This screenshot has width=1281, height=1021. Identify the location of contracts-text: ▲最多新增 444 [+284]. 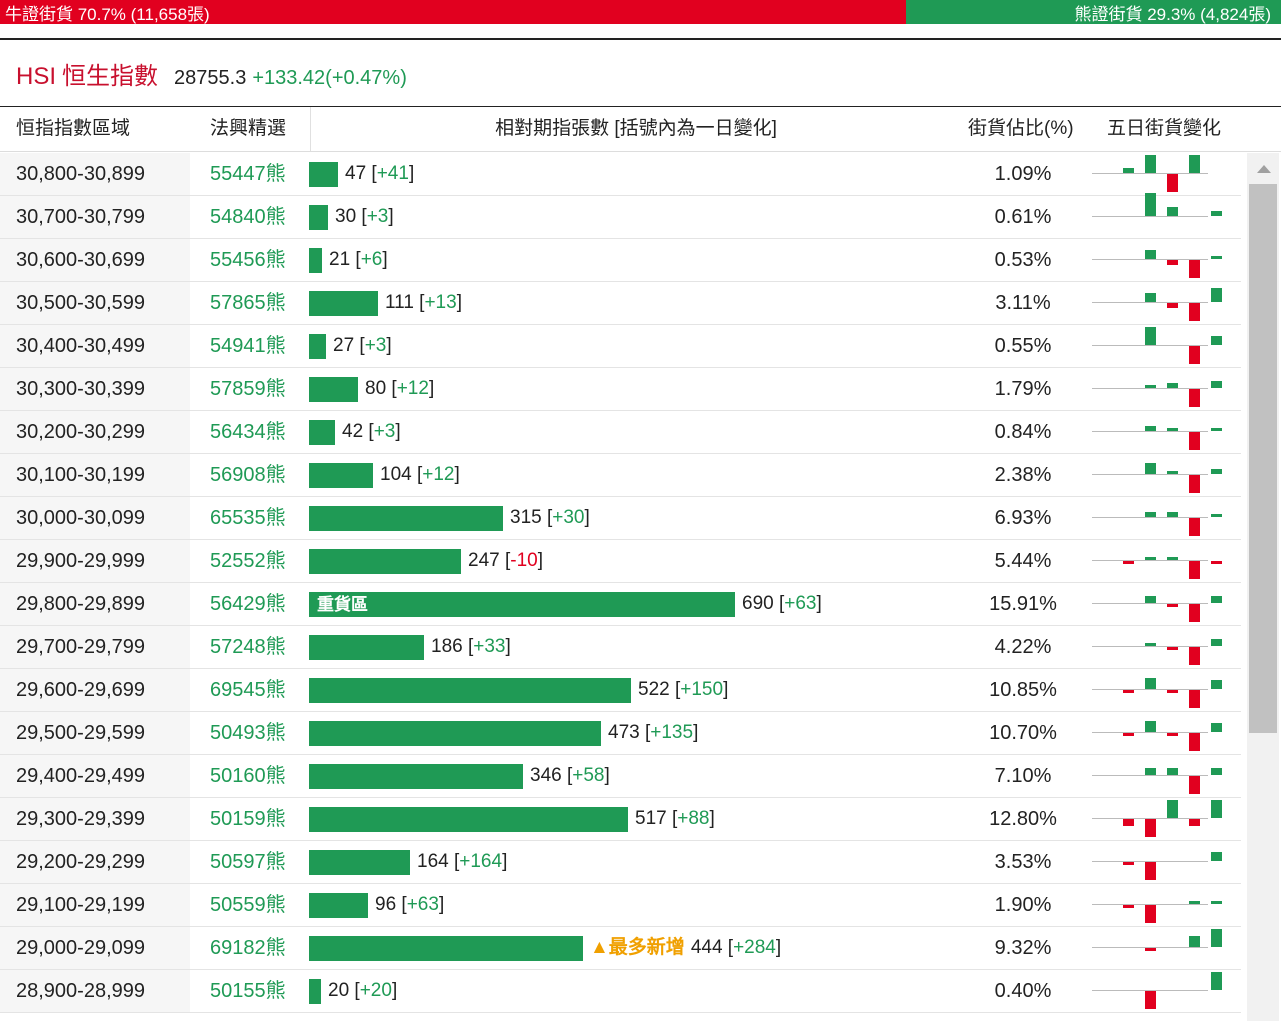
(686, 947).